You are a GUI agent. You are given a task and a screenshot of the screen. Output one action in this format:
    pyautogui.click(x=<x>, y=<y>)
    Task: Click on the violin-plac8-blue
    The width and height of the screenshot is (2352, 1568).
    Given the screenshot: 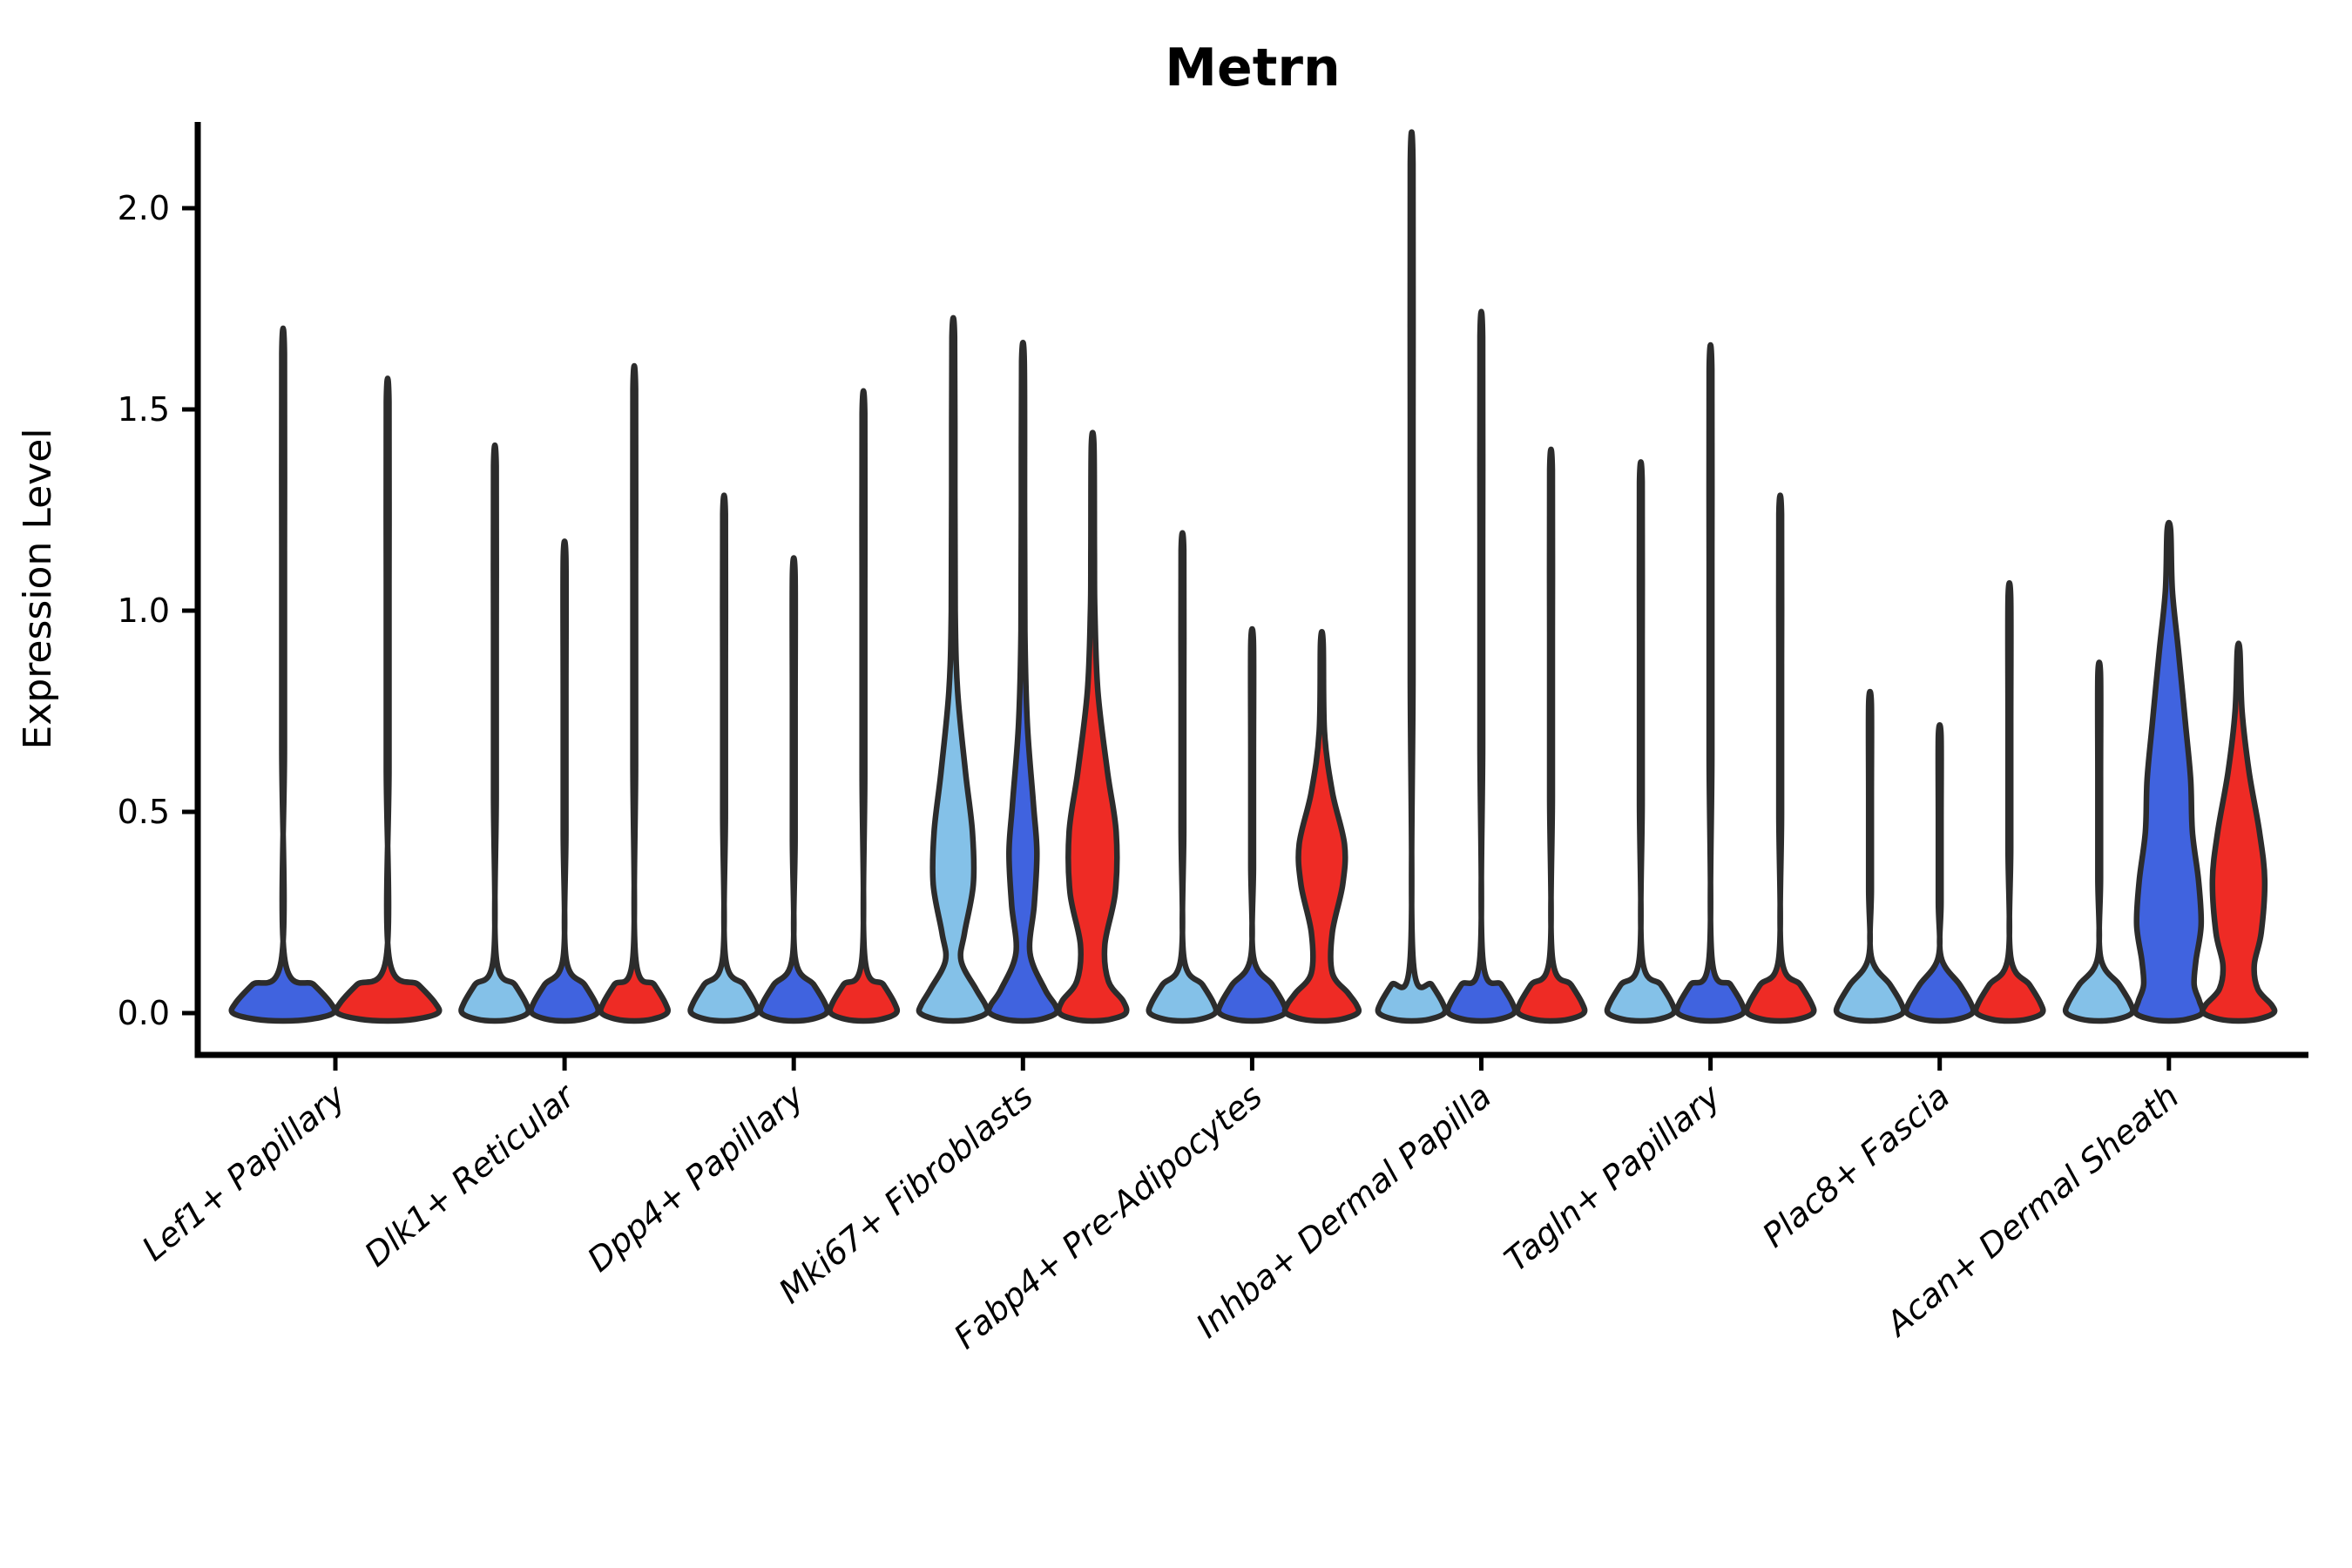 What is the action you would take?
    pyautogui.click(x=1940, y=873)
    